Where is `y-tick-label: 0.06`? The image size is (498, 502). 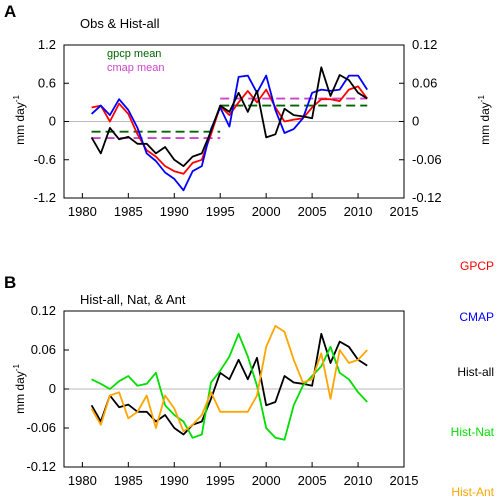 y-tick-label: 0.06 is located at coordinates (43, 349).